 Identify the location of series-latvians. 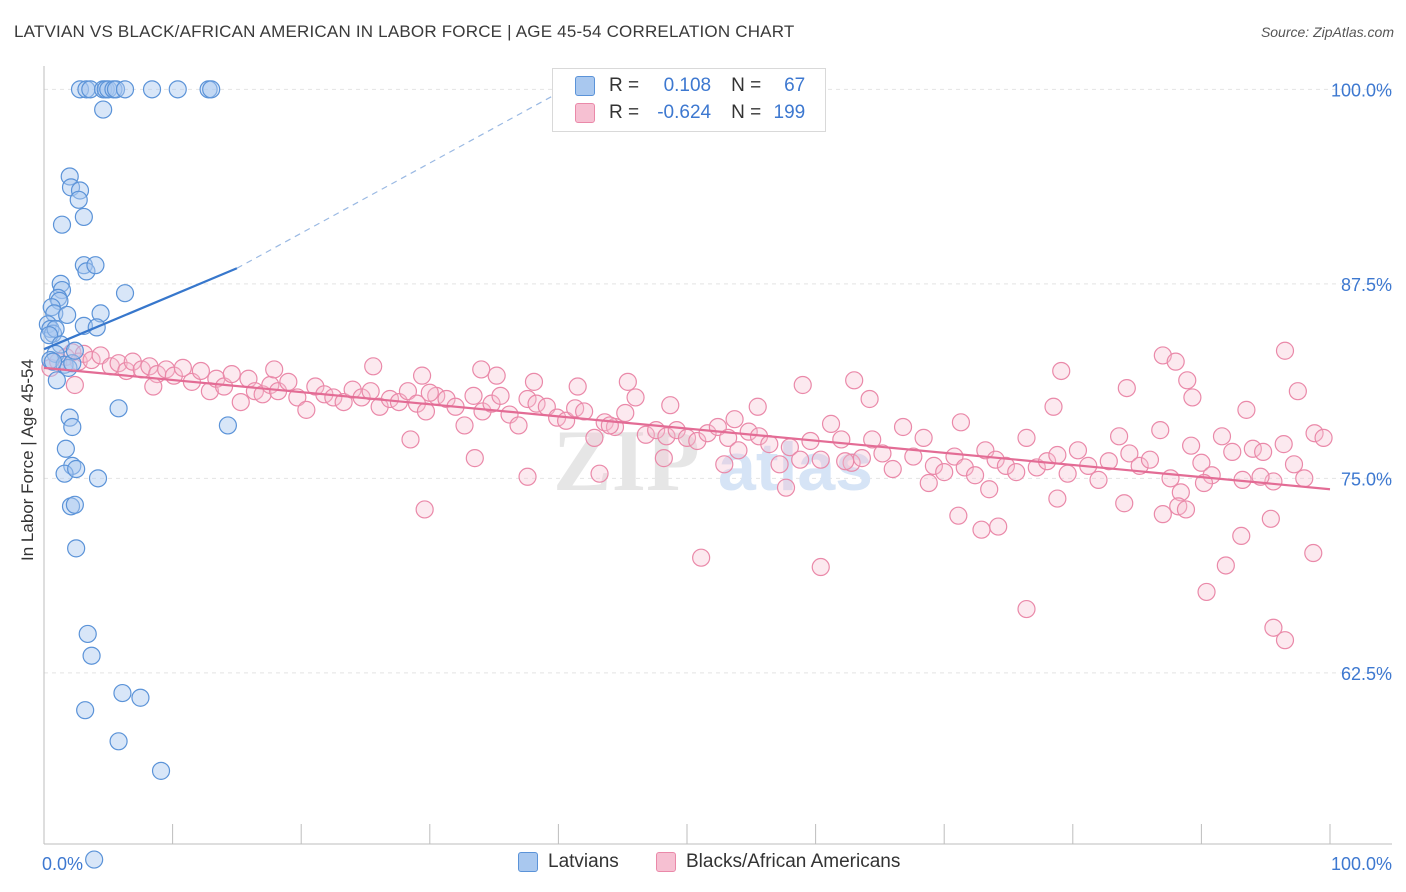
(137, 474).